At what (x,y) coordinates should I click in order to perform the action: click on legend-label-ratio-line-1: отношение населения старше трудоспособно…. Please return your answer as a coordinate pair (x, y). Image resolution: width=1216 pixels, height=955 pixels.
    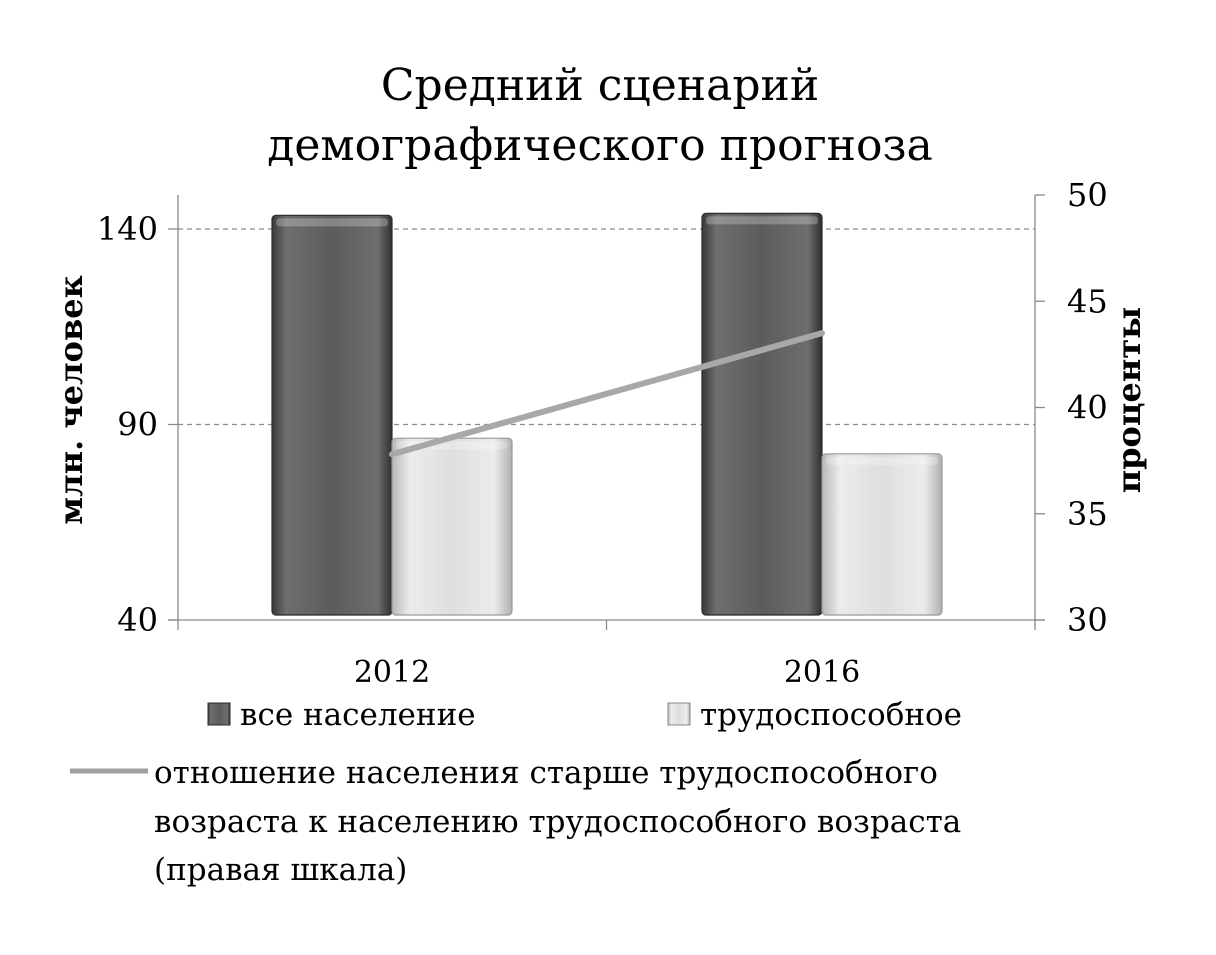
    Looking at the image, I should click on (546, 773).